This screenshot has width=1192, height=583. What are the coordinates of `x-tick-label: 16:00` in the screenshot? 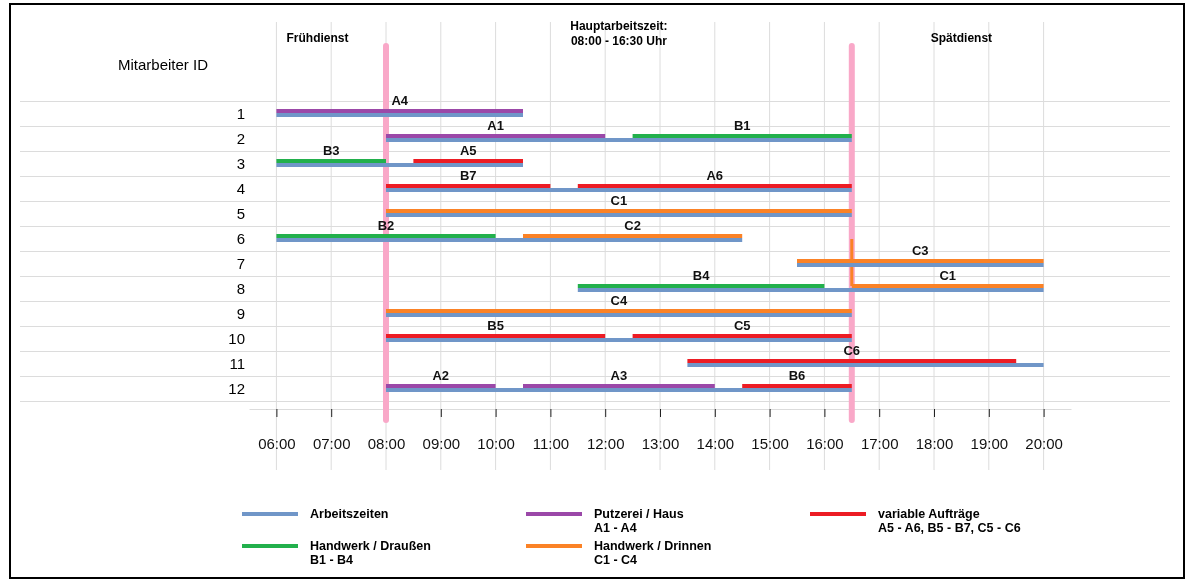 It's located at (825, 443).